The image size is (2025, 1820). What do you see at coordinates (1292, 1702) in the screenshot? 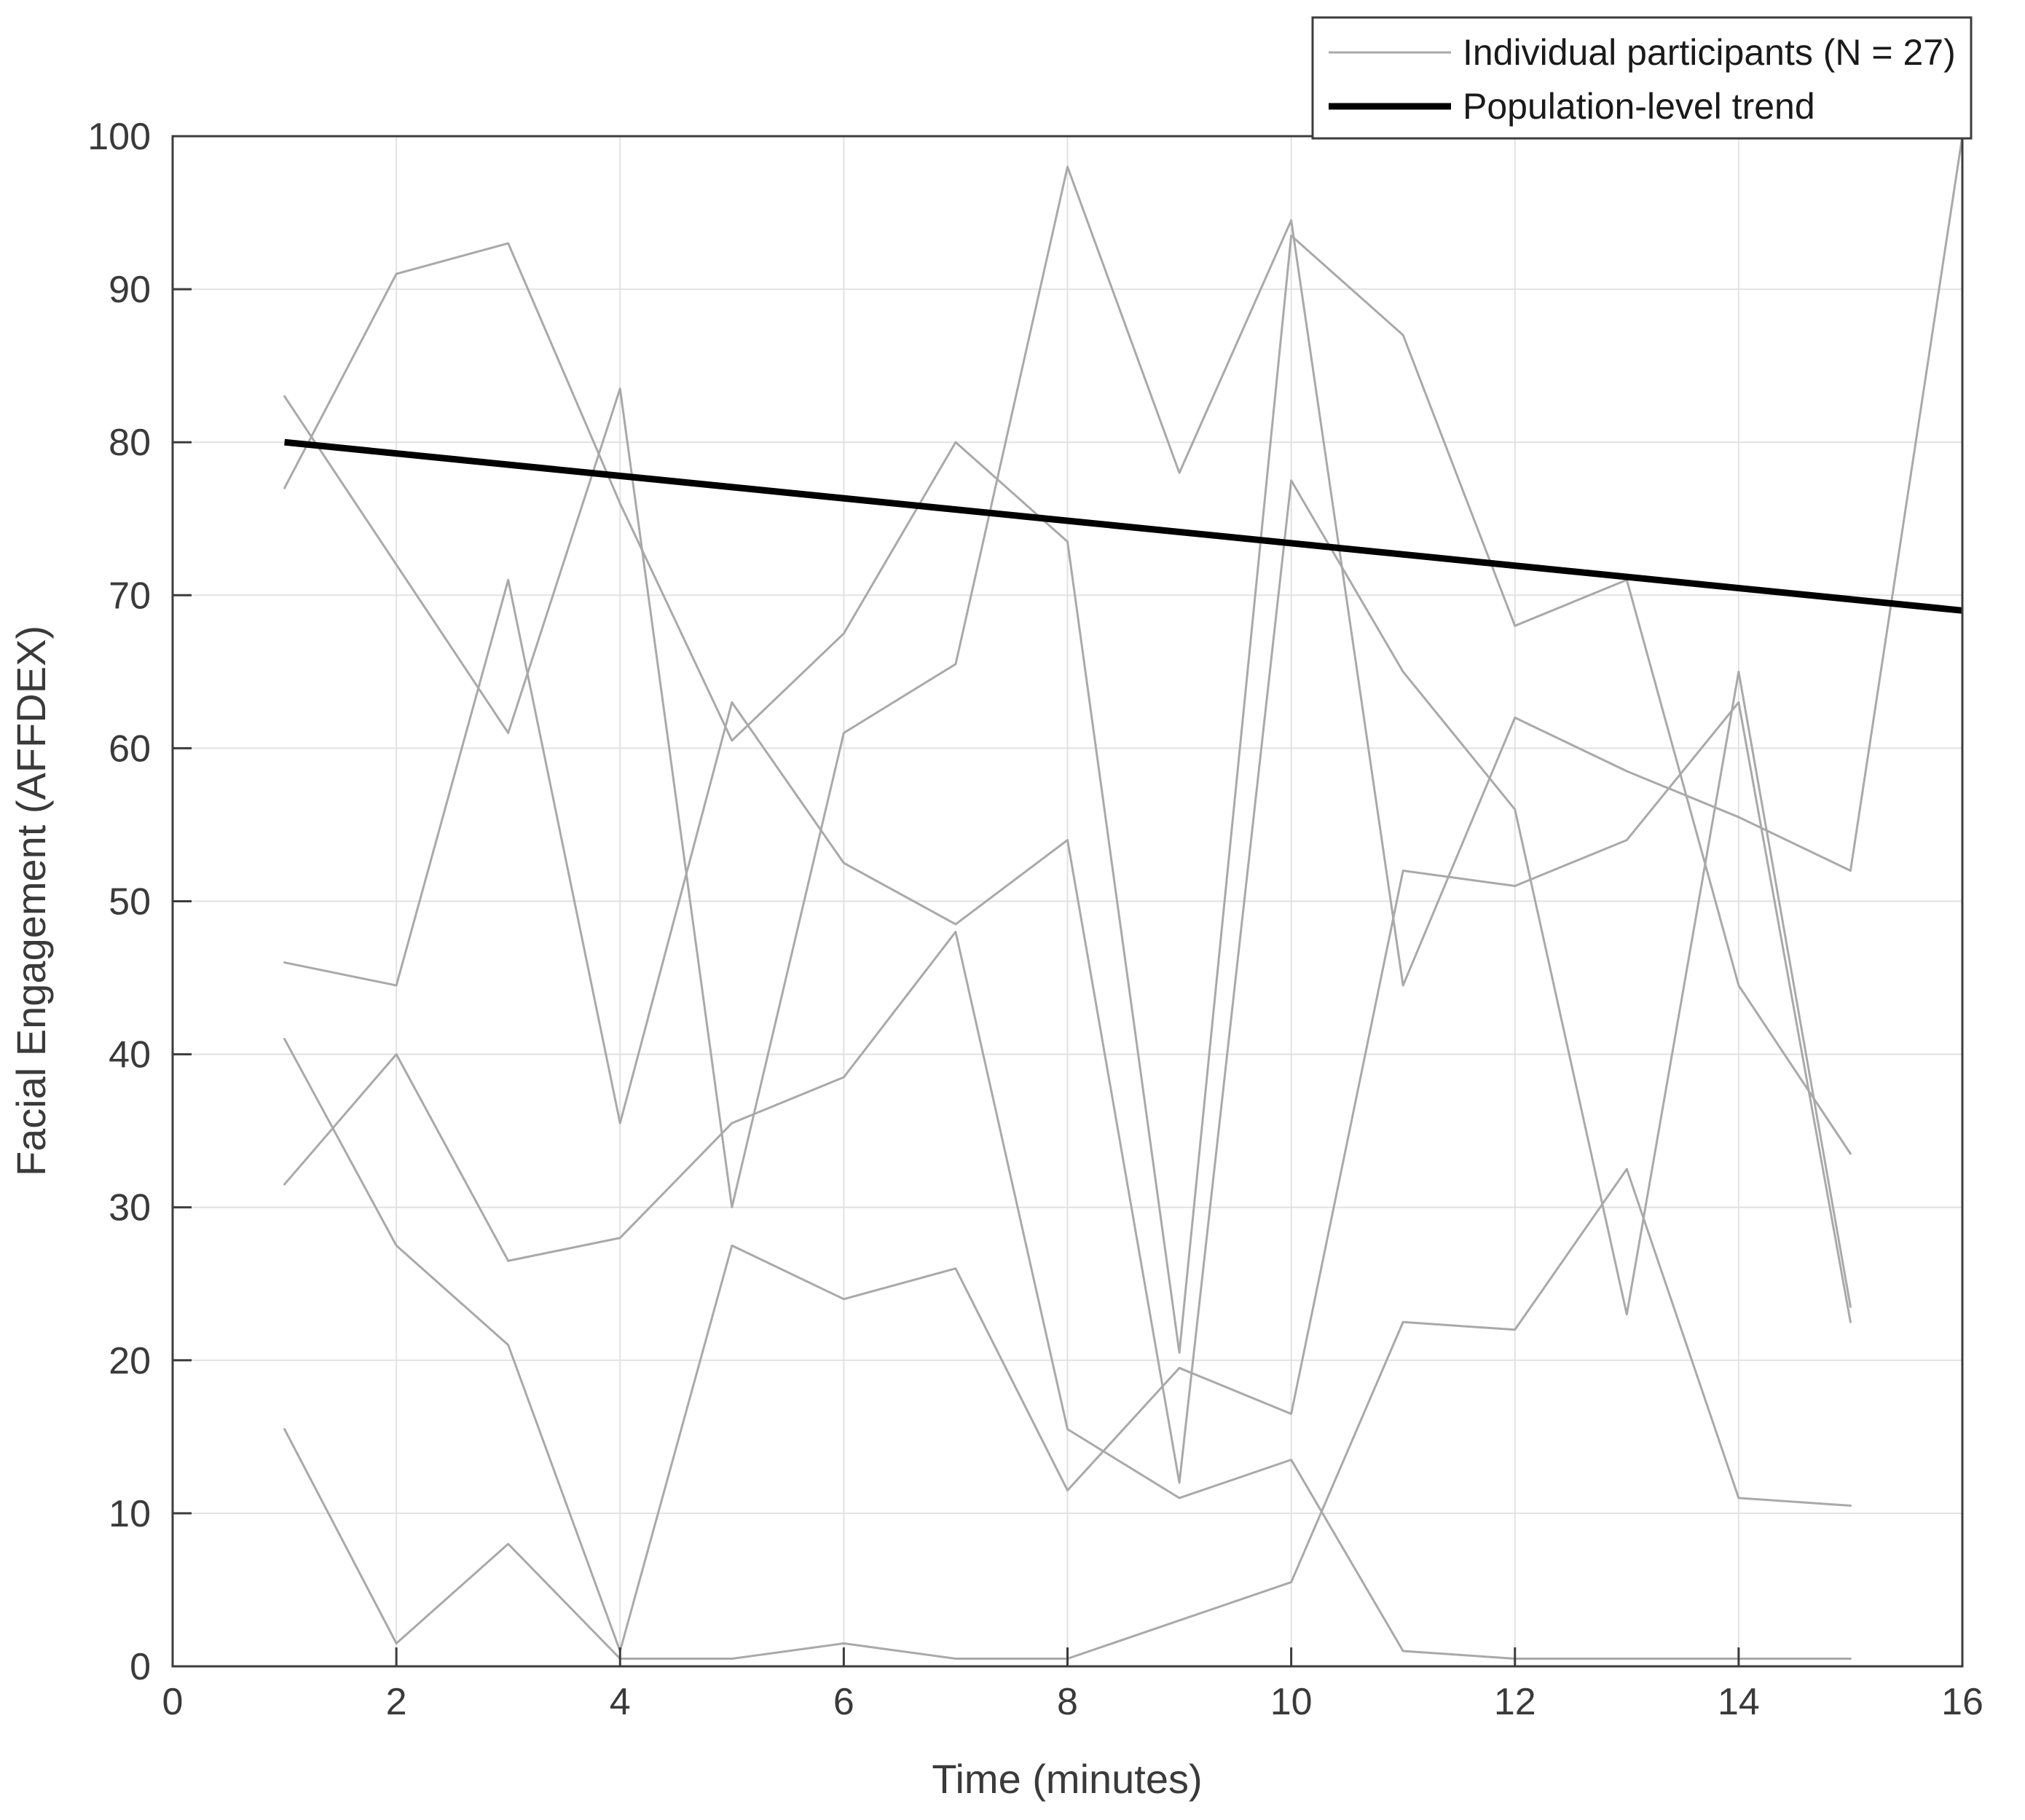
I see `x-tick-label: 10` at bounding box center [1292, 1702].